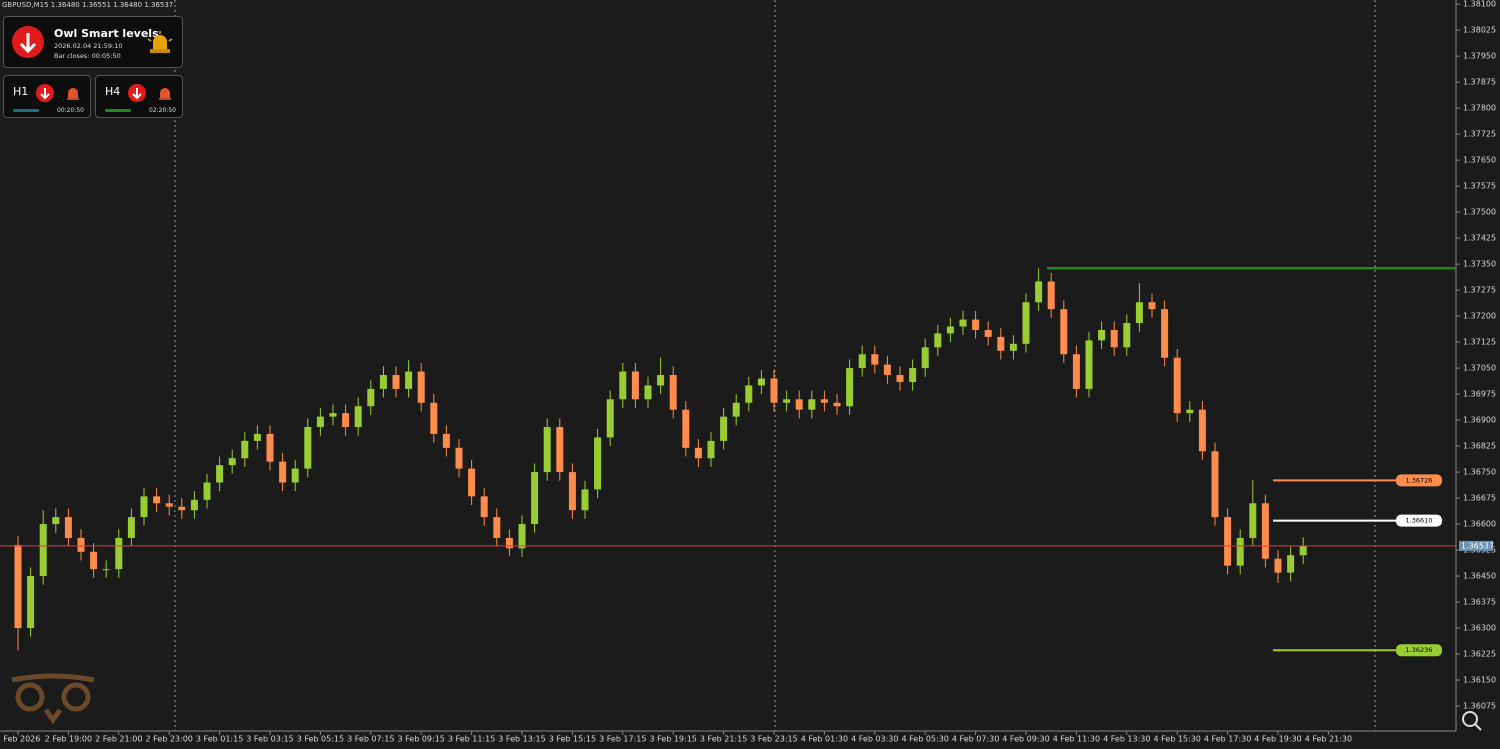 Image resolution: width=1500 pixels, height=749 pixels. Describe the element at coordinates (824, 739) in the screenshot. I see `x-tick-label: 4 Feb 01:30` at that location.